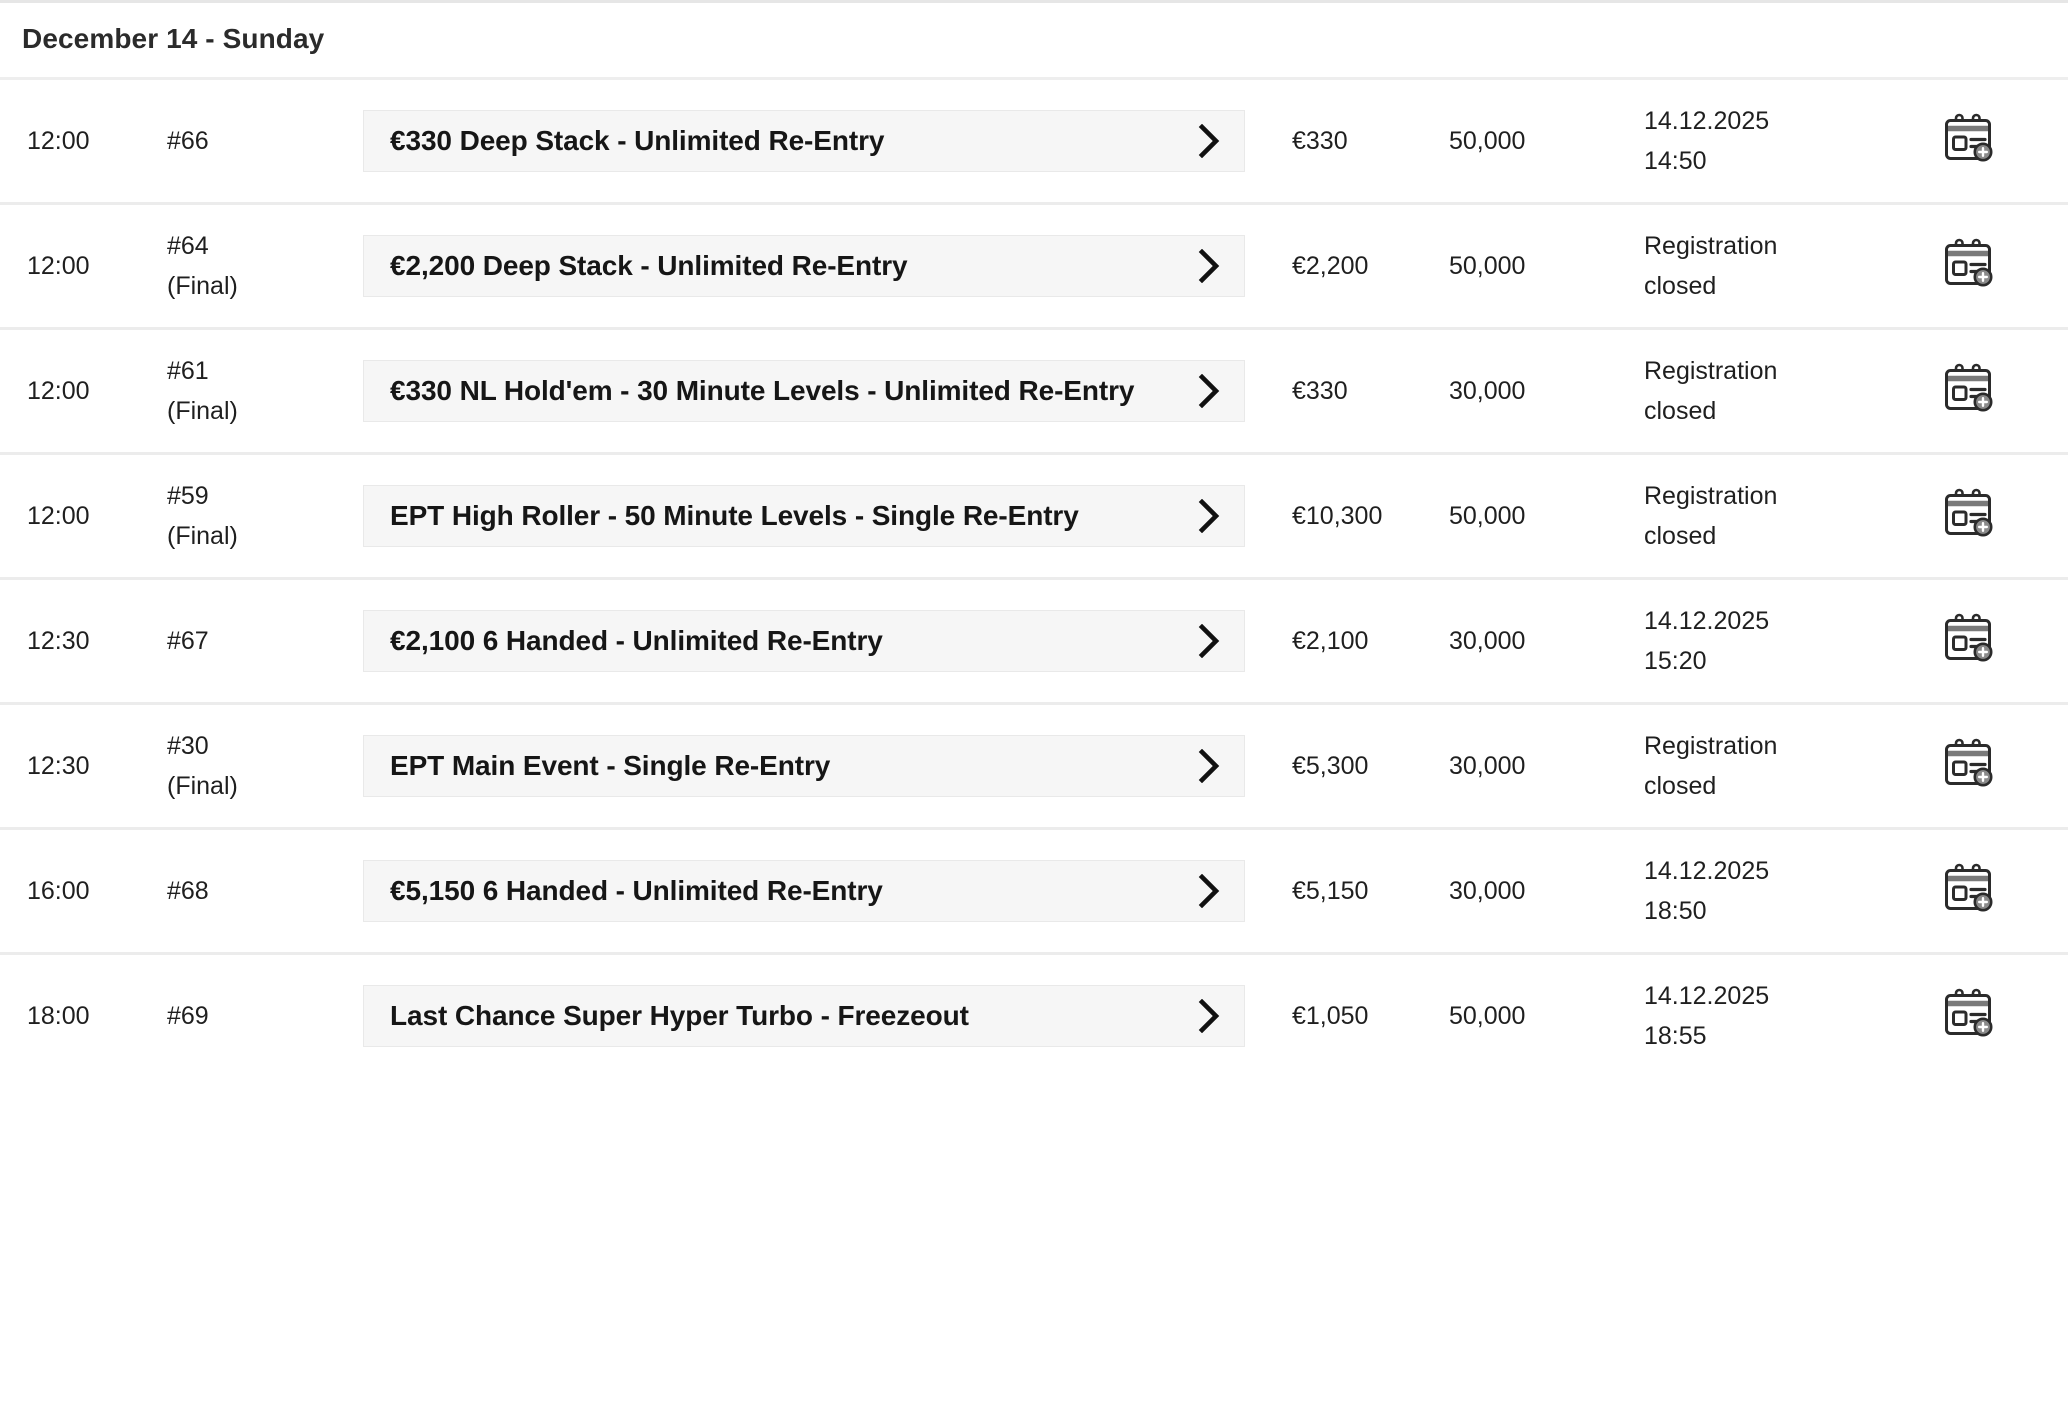 The height and width of the screenshot is (1410, 2068). Describe the element at coordinates (637, 141) in the screenshot. I see `event-title: €330 Deep Stack - Unlimited Re-Entry` at that location.